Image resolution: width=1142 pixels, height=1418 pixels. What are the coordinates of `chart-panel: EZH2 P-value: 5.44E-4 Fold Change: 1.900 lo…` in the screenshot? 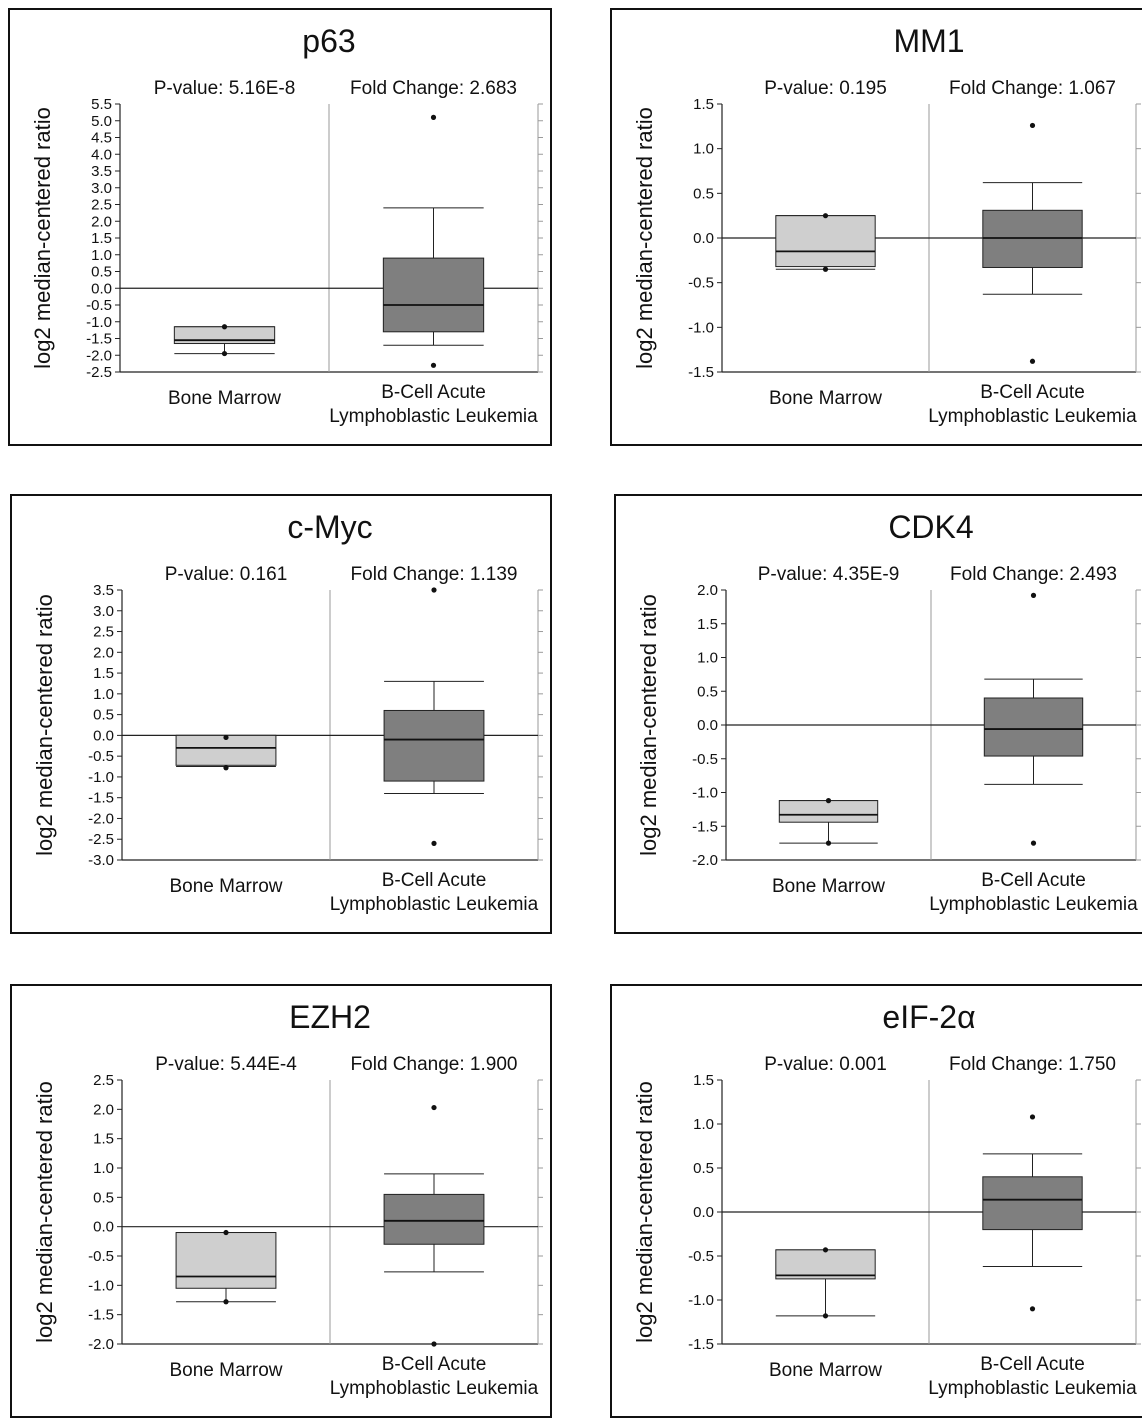 It's located at (281, 1201).